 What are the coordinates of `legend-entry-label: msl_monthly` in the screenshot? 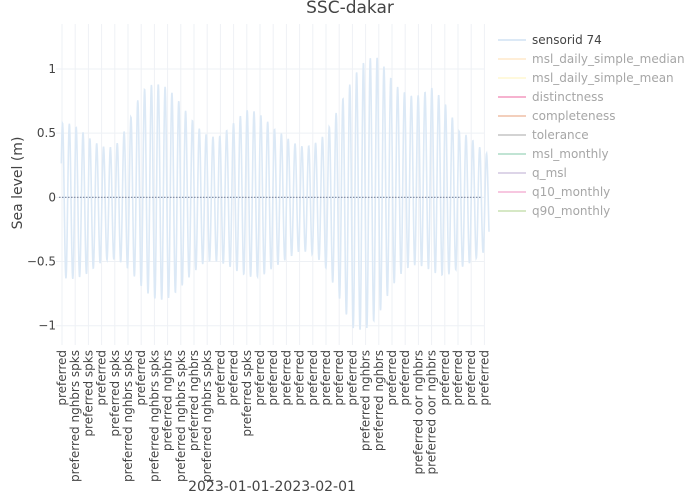 It's located at (570, 154).